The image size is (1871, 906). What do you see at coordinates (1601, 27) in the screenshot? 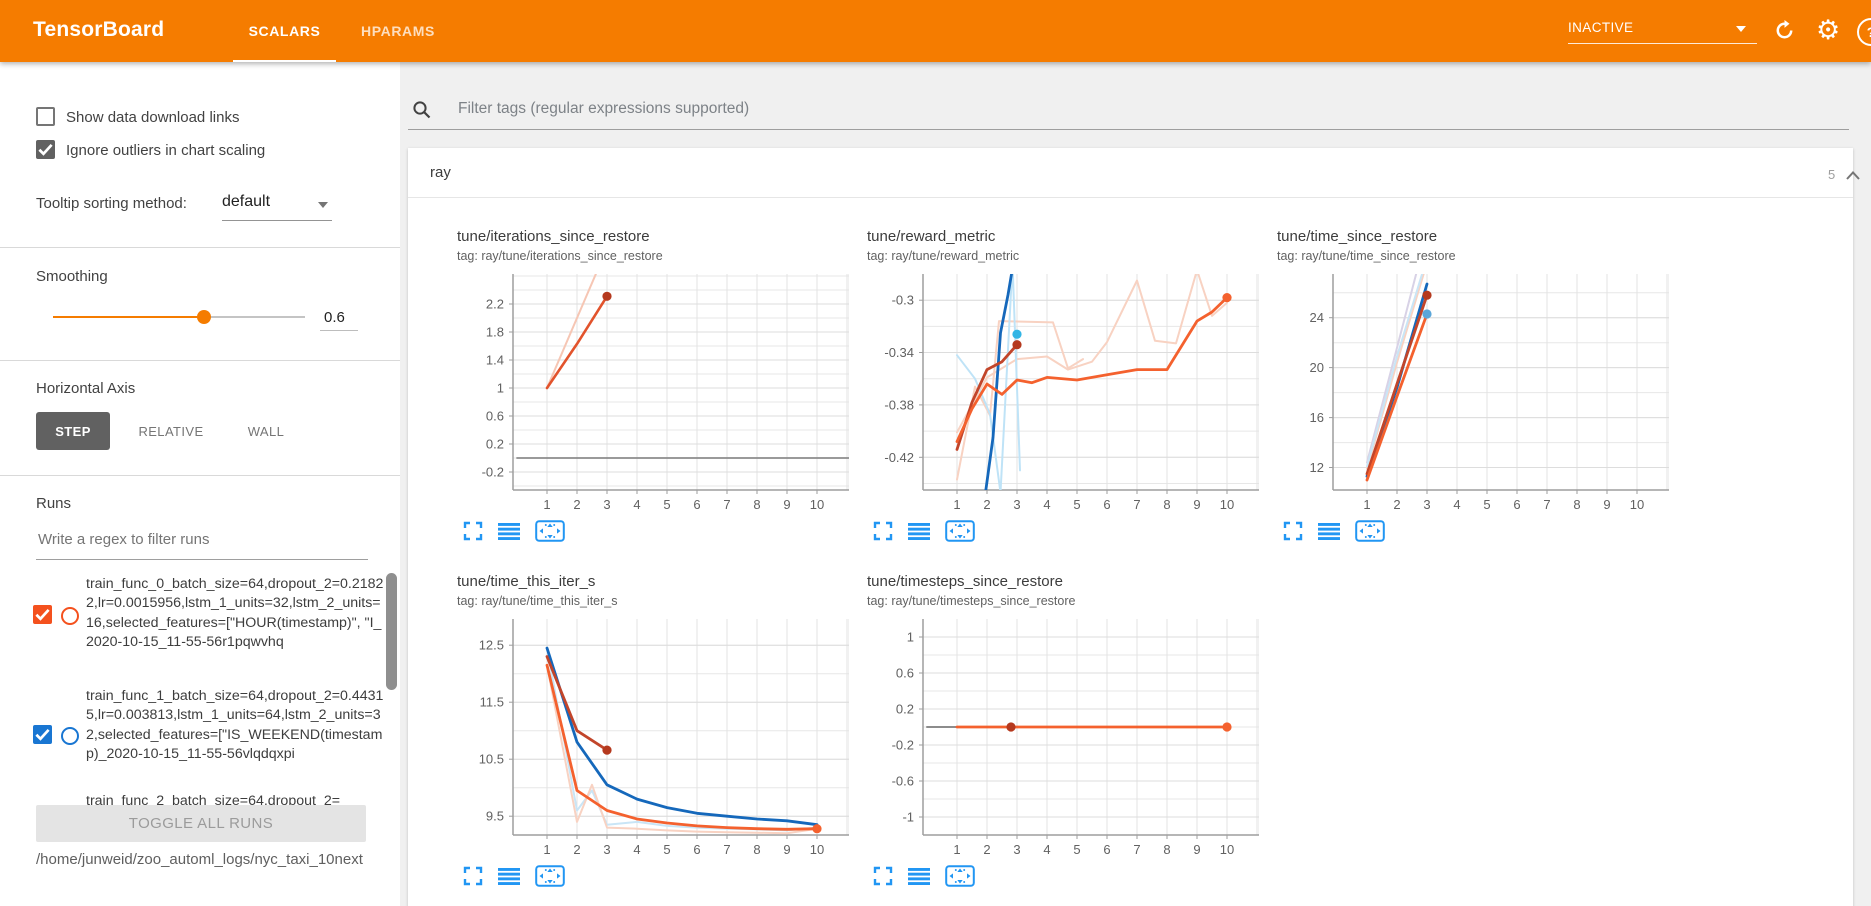
I see `run-status-select: INACTIVE` at bounding box center [1601, 27].